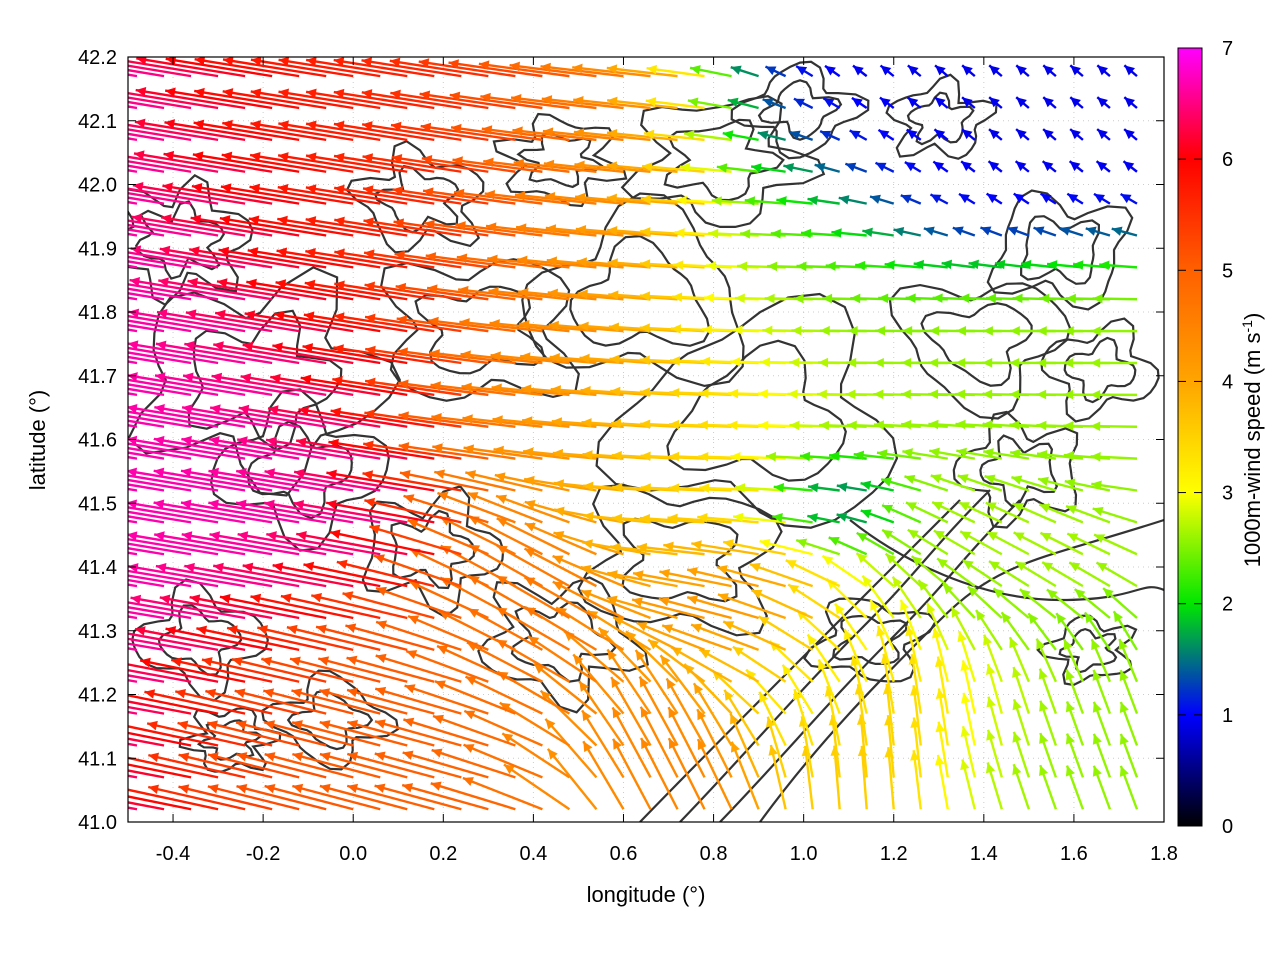 This screenshot has height=960, width=1280. Describe the element at coordinates (97, 504) in the screenshot. I see `y-tick-label: 41.5` at that location.